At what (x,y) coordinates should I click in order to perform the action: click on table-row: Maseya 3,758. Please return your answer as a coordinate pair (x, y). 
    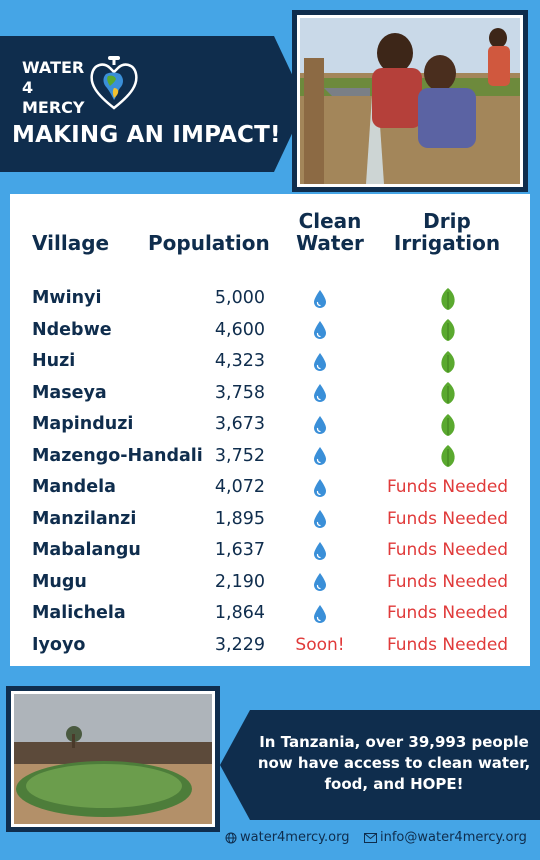
    Looking at the image, I should click on (270, 393).